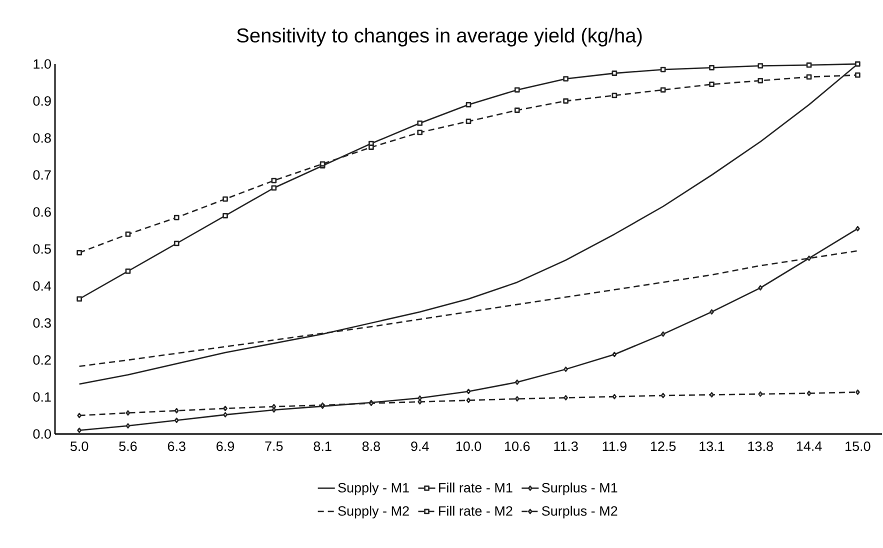 This screenshot has width=883, height=548. Describe the element at coordinates (760, 447) in the screenshot. I see `x-tick-label: 13.8` at that location.